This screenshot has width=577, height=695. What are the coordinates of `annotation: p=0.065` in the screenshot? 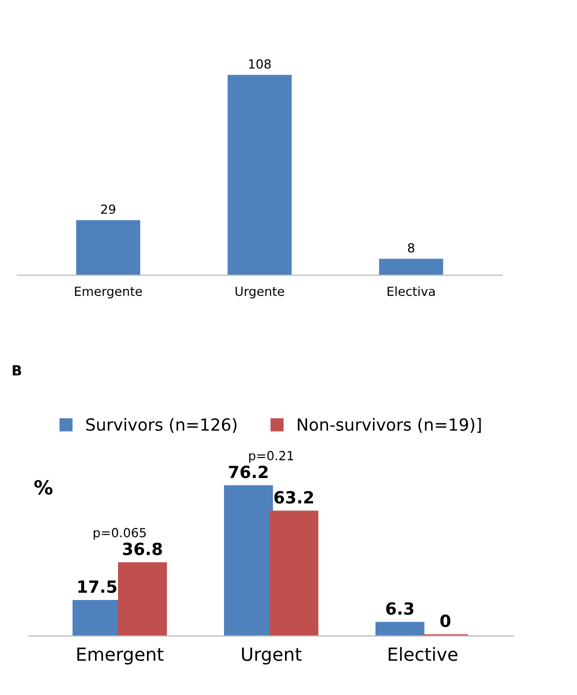 It's located at (120, 534).